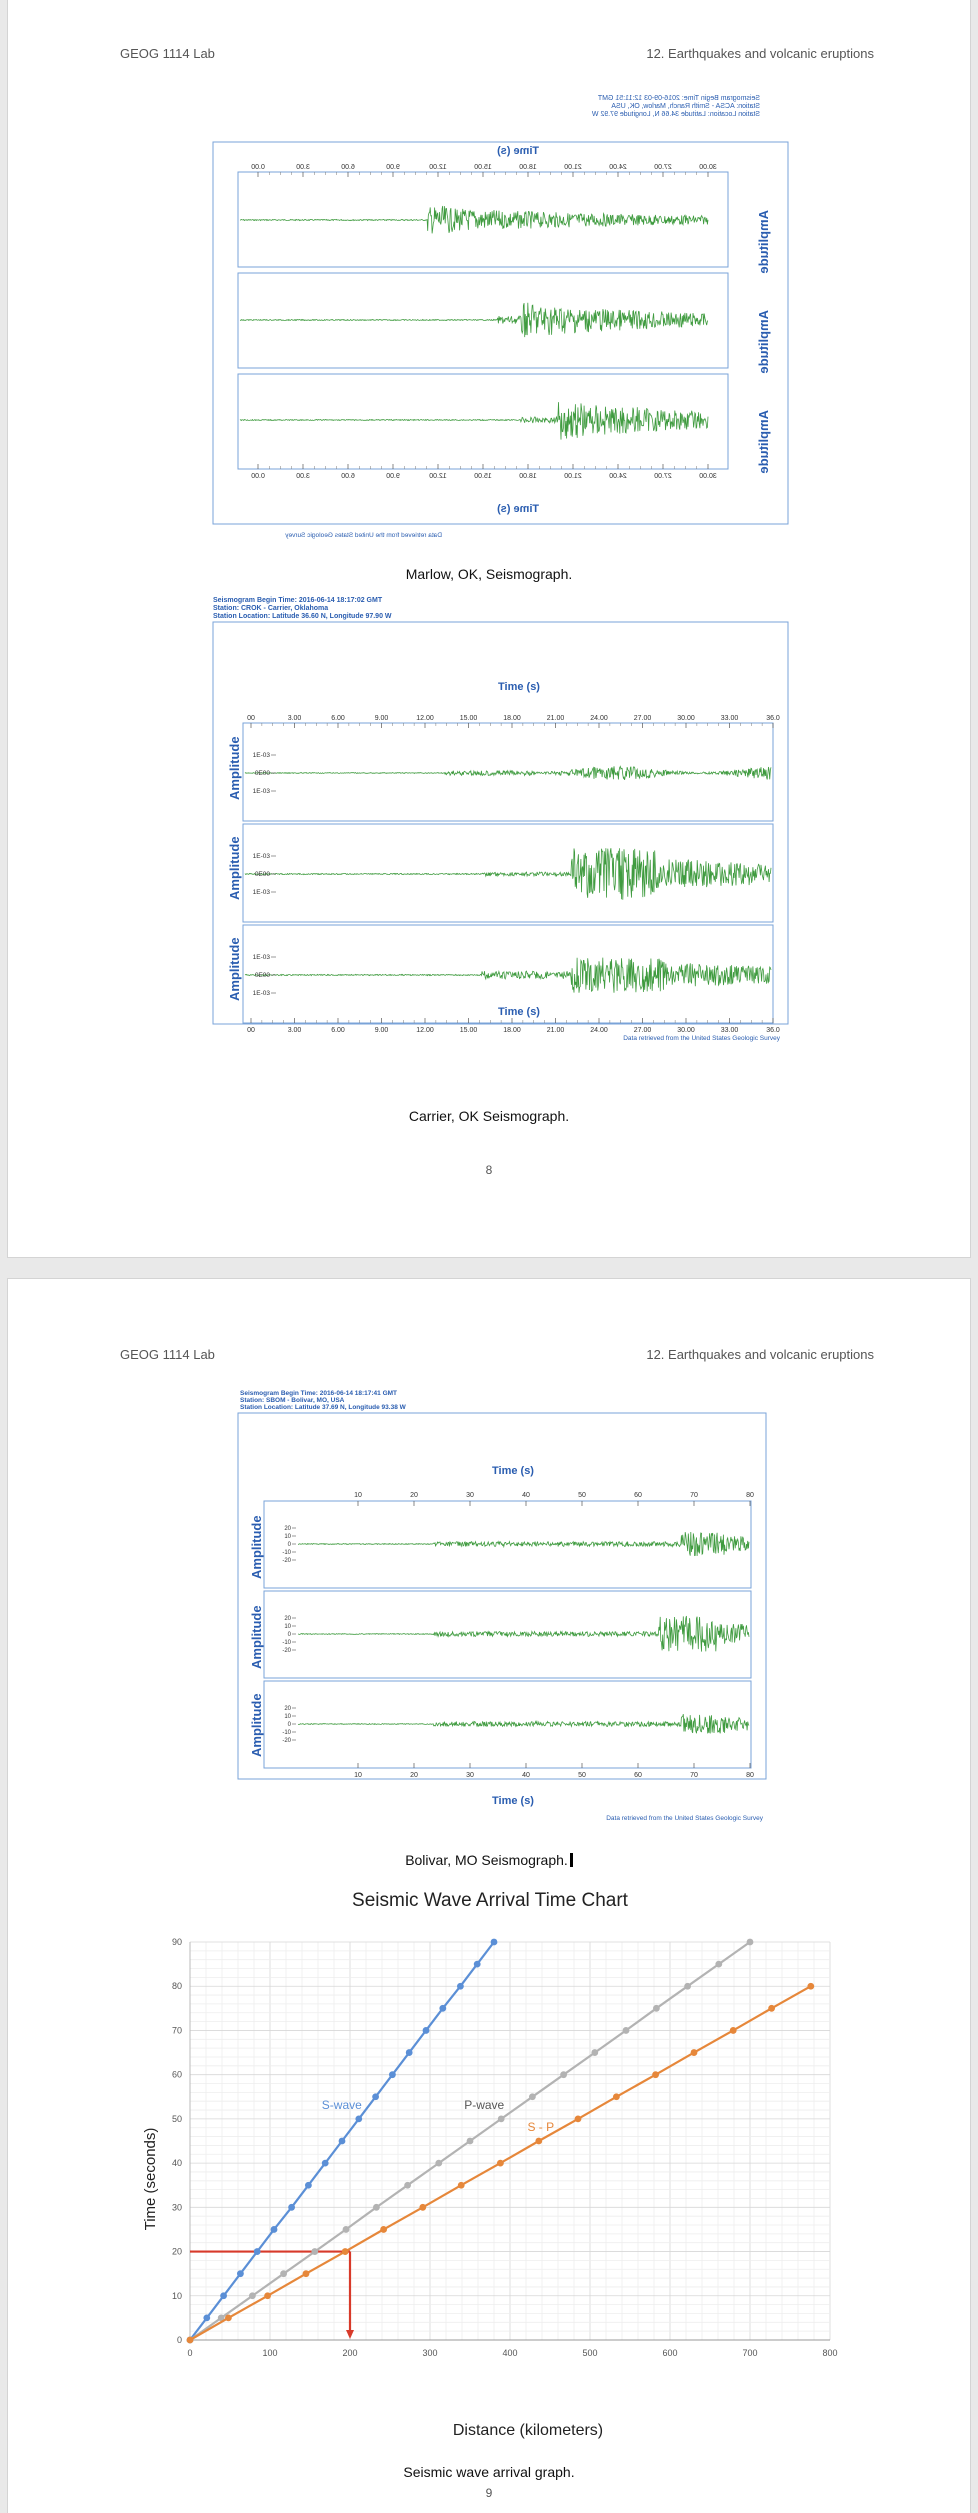  Describe the element at coordinates (669, 2353) in the screenshot. I see `x-tick-label: 600` at that location.